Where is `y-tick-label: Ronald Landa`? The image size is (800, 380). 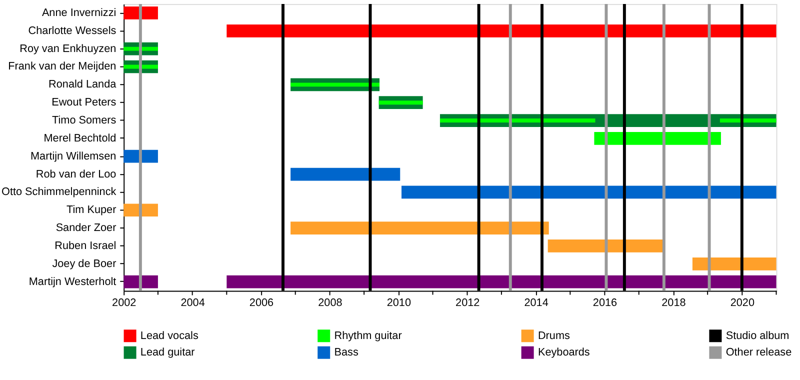 y-tick-label: Ronald Landa is located at coordinates (83, 84).